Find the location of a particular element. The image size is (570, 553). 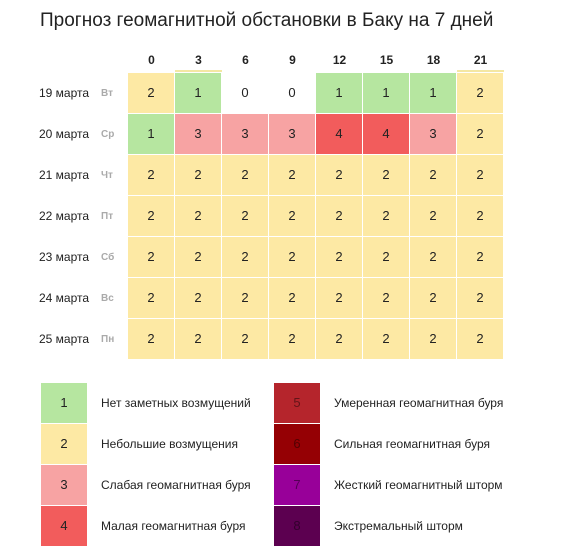

row-date: 20 марта is located at coordinates (64, 134).